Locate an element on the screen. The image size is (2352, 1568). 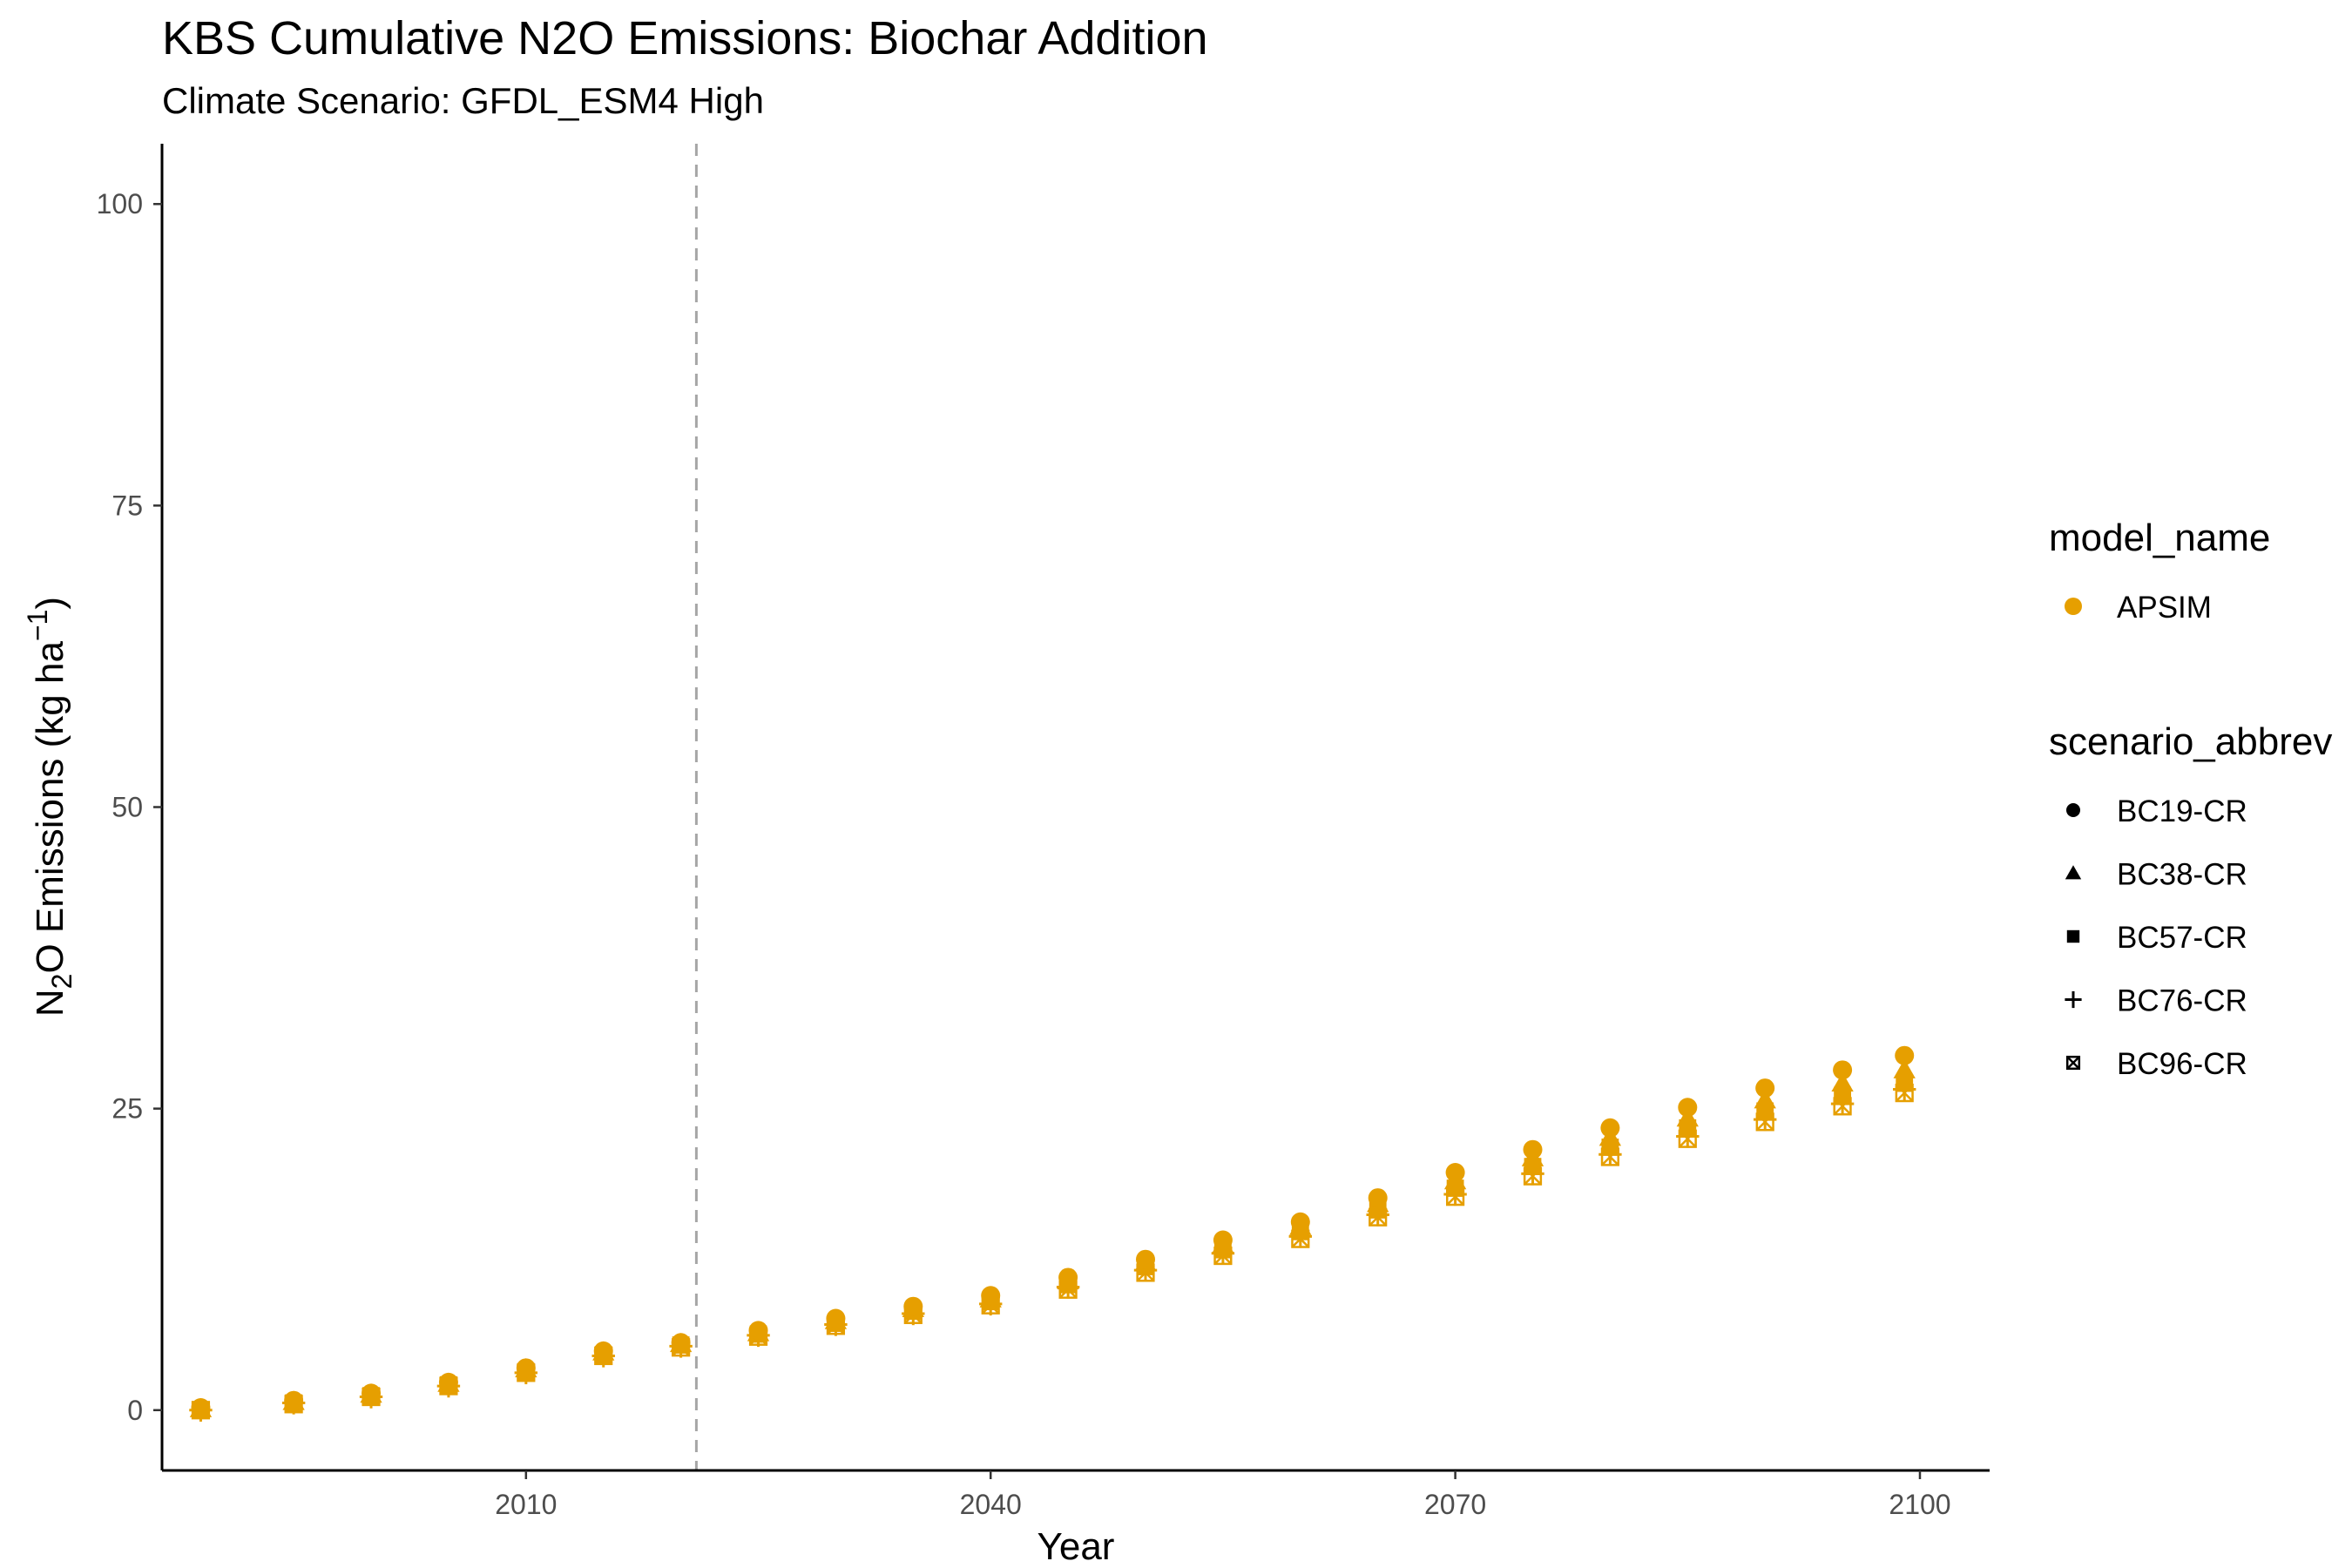
legend-label-BC76-CR: BC76-CR is located at coordinates (2182, 1001).